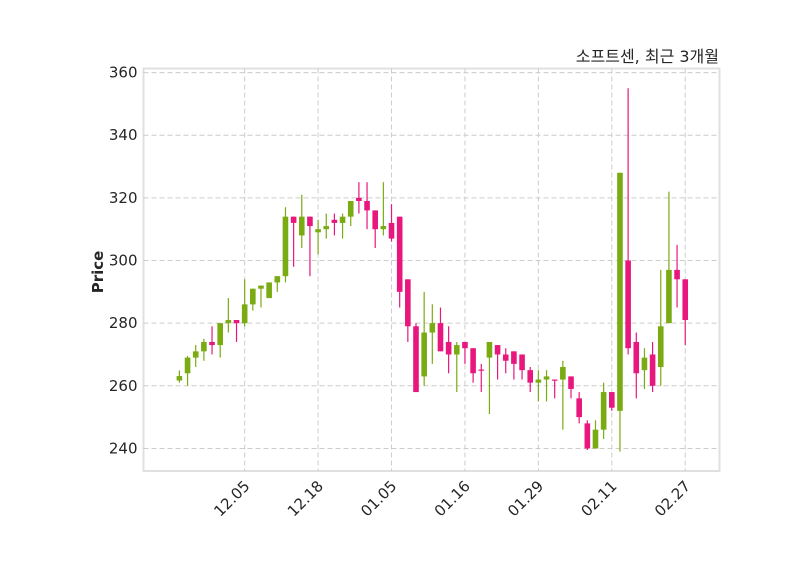 The height and width of the screenshot is (575, 800). What do you see at coordinates (123, 448) in the screenshot?
I see `y-tick-label: 240` at bounding box center [123, 448].